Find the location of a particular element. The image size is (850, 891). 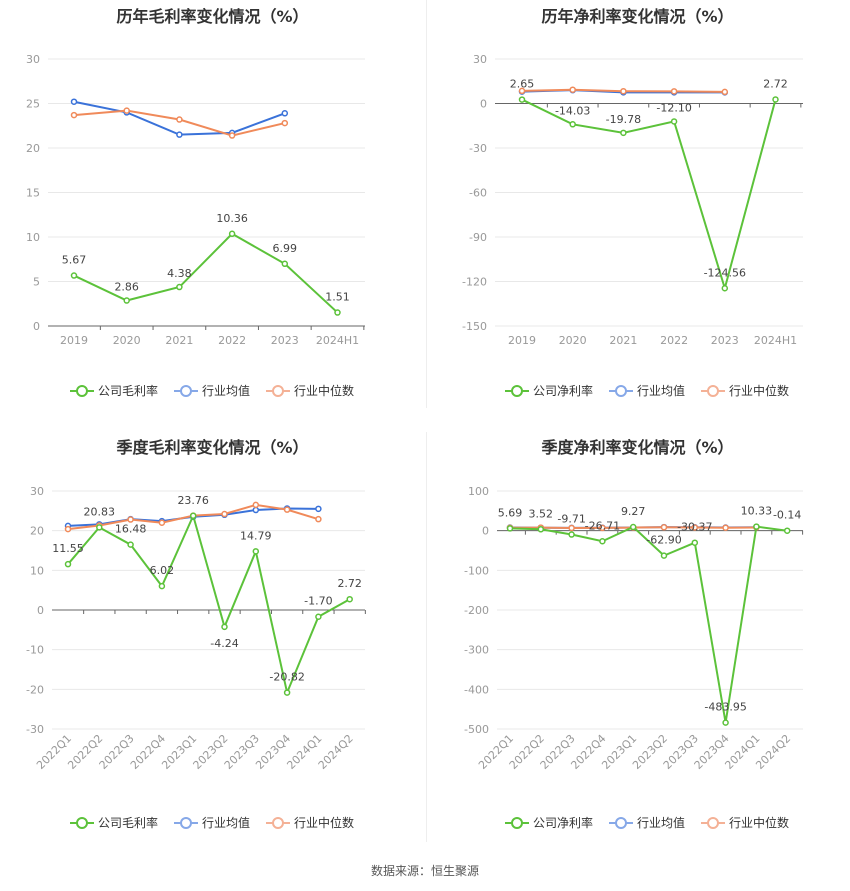

data-label: 6.02 is located at coordinates (162, 570).